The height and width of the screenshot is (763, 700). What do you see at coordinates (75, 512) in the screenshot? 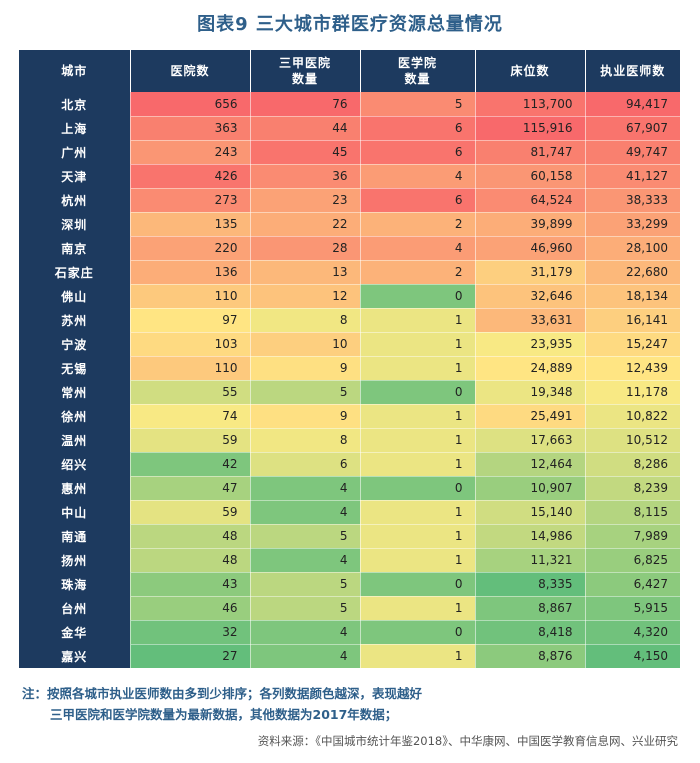
I see `city-label: 中山` at bounding box center [75, 512].